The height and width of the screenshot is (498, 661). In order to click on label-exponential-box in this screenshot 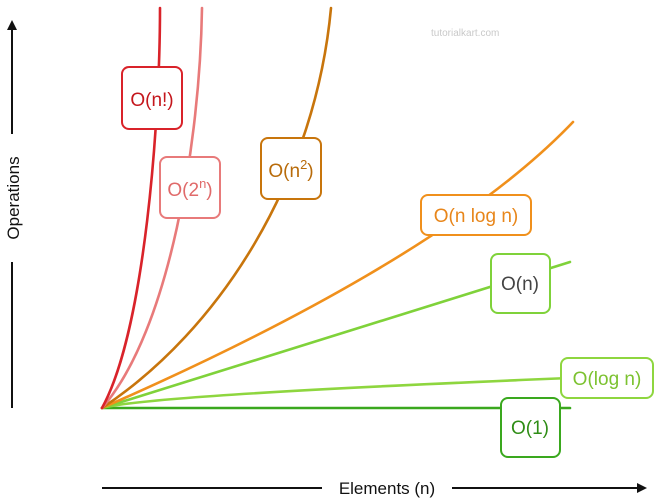, I will do `click(190, 187)`.